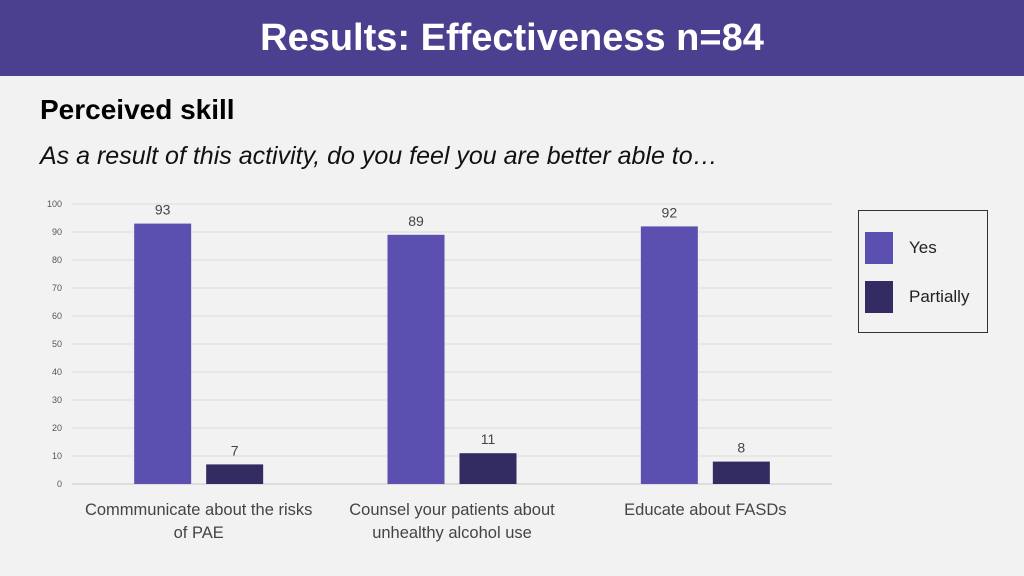 The height and width of the screenshot is (576, 1024). Describe the element at coordinates (923, 247) in the screenshot. I see `legend-label-yes: Yes` at that location.